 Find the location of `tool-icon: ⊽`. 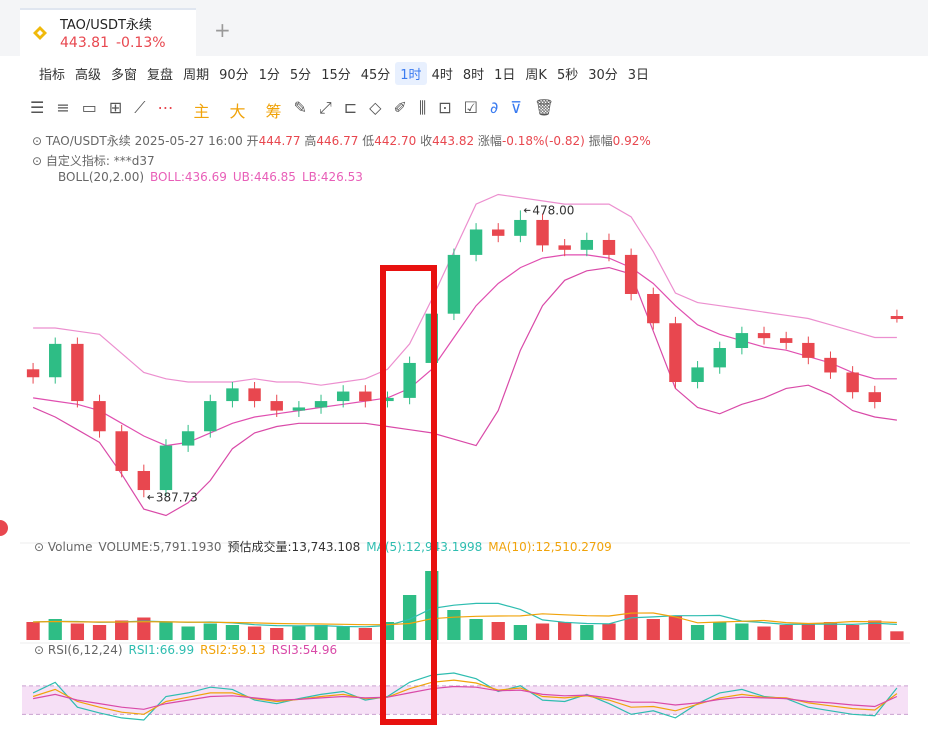

tool-icon: ⊽ is located at coordinates (516, 107).